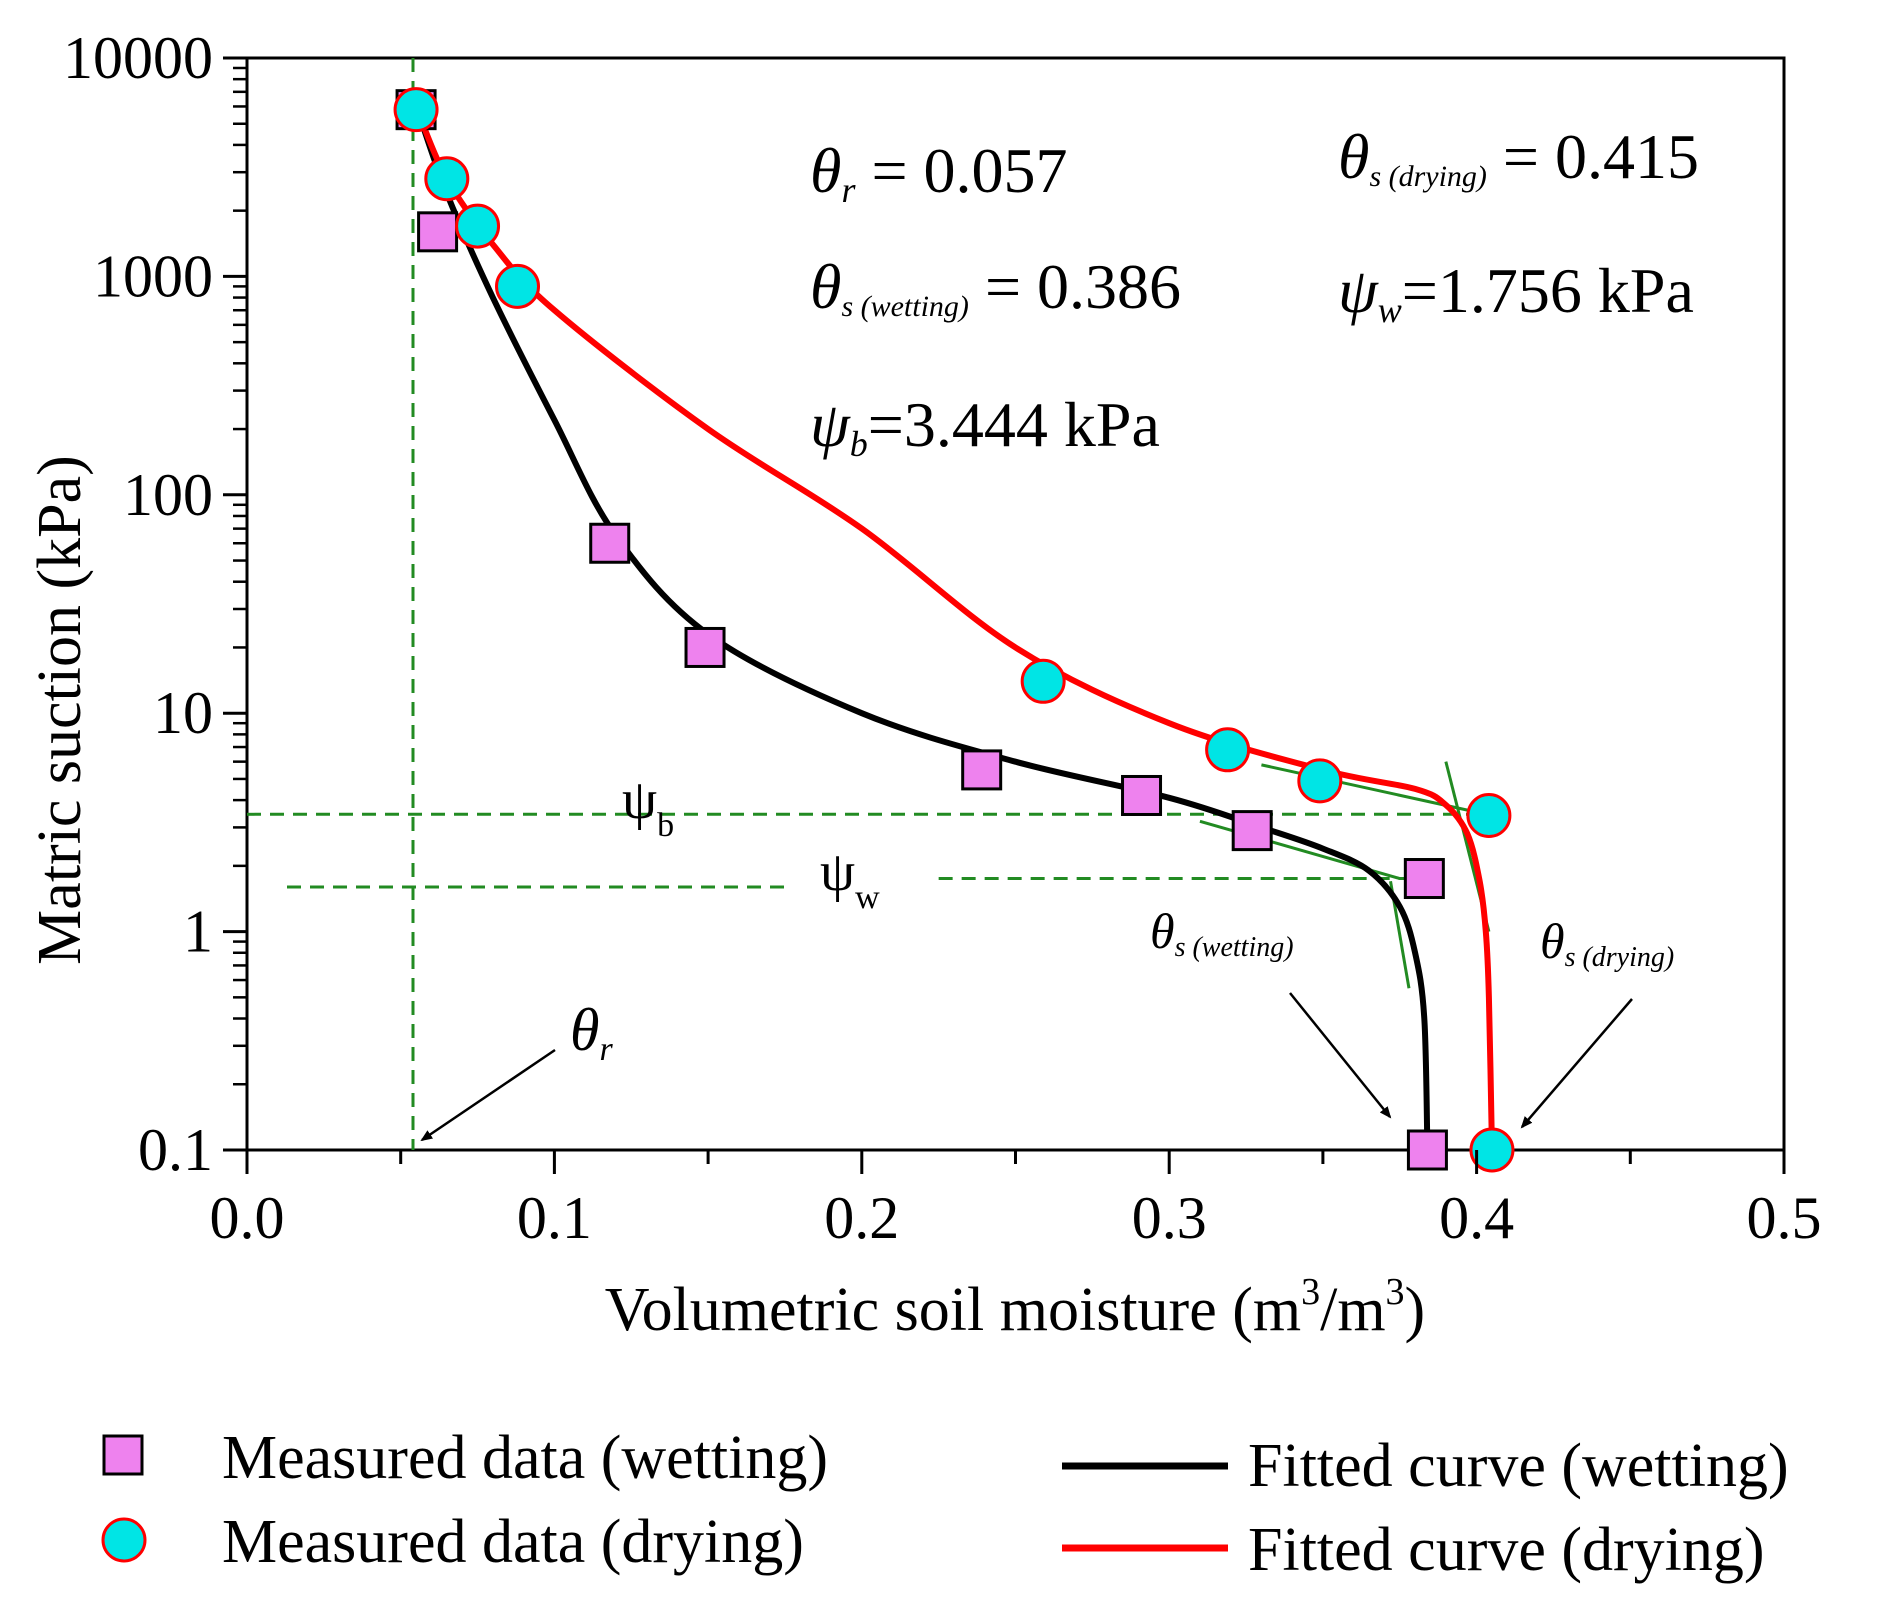 The width and height of the screenshot is (1888, 1604). I want to click on theta-s-drying-marker: θs (drying), so click(1607, 943).